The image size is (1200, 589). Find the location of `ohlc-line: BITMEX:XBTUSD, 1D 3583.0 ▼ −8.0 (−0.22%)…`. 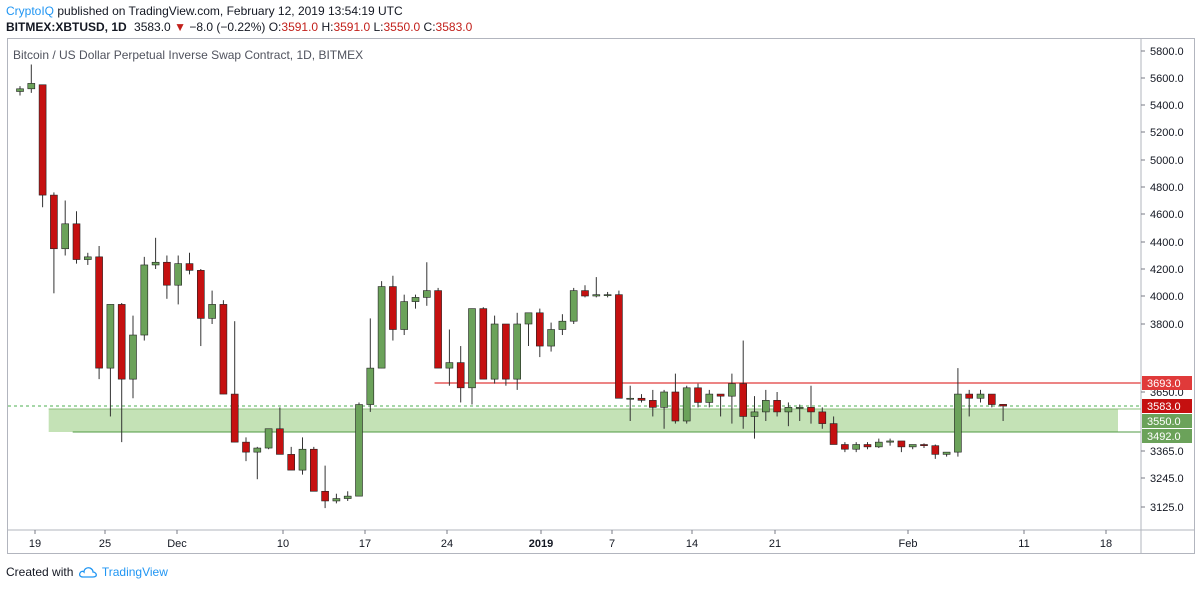

ohlc-line: BITMEX:XBTUSD, 1D 3583.0 ▼ −8.0 (−0.22%)… is located at coordinates (239, 27).